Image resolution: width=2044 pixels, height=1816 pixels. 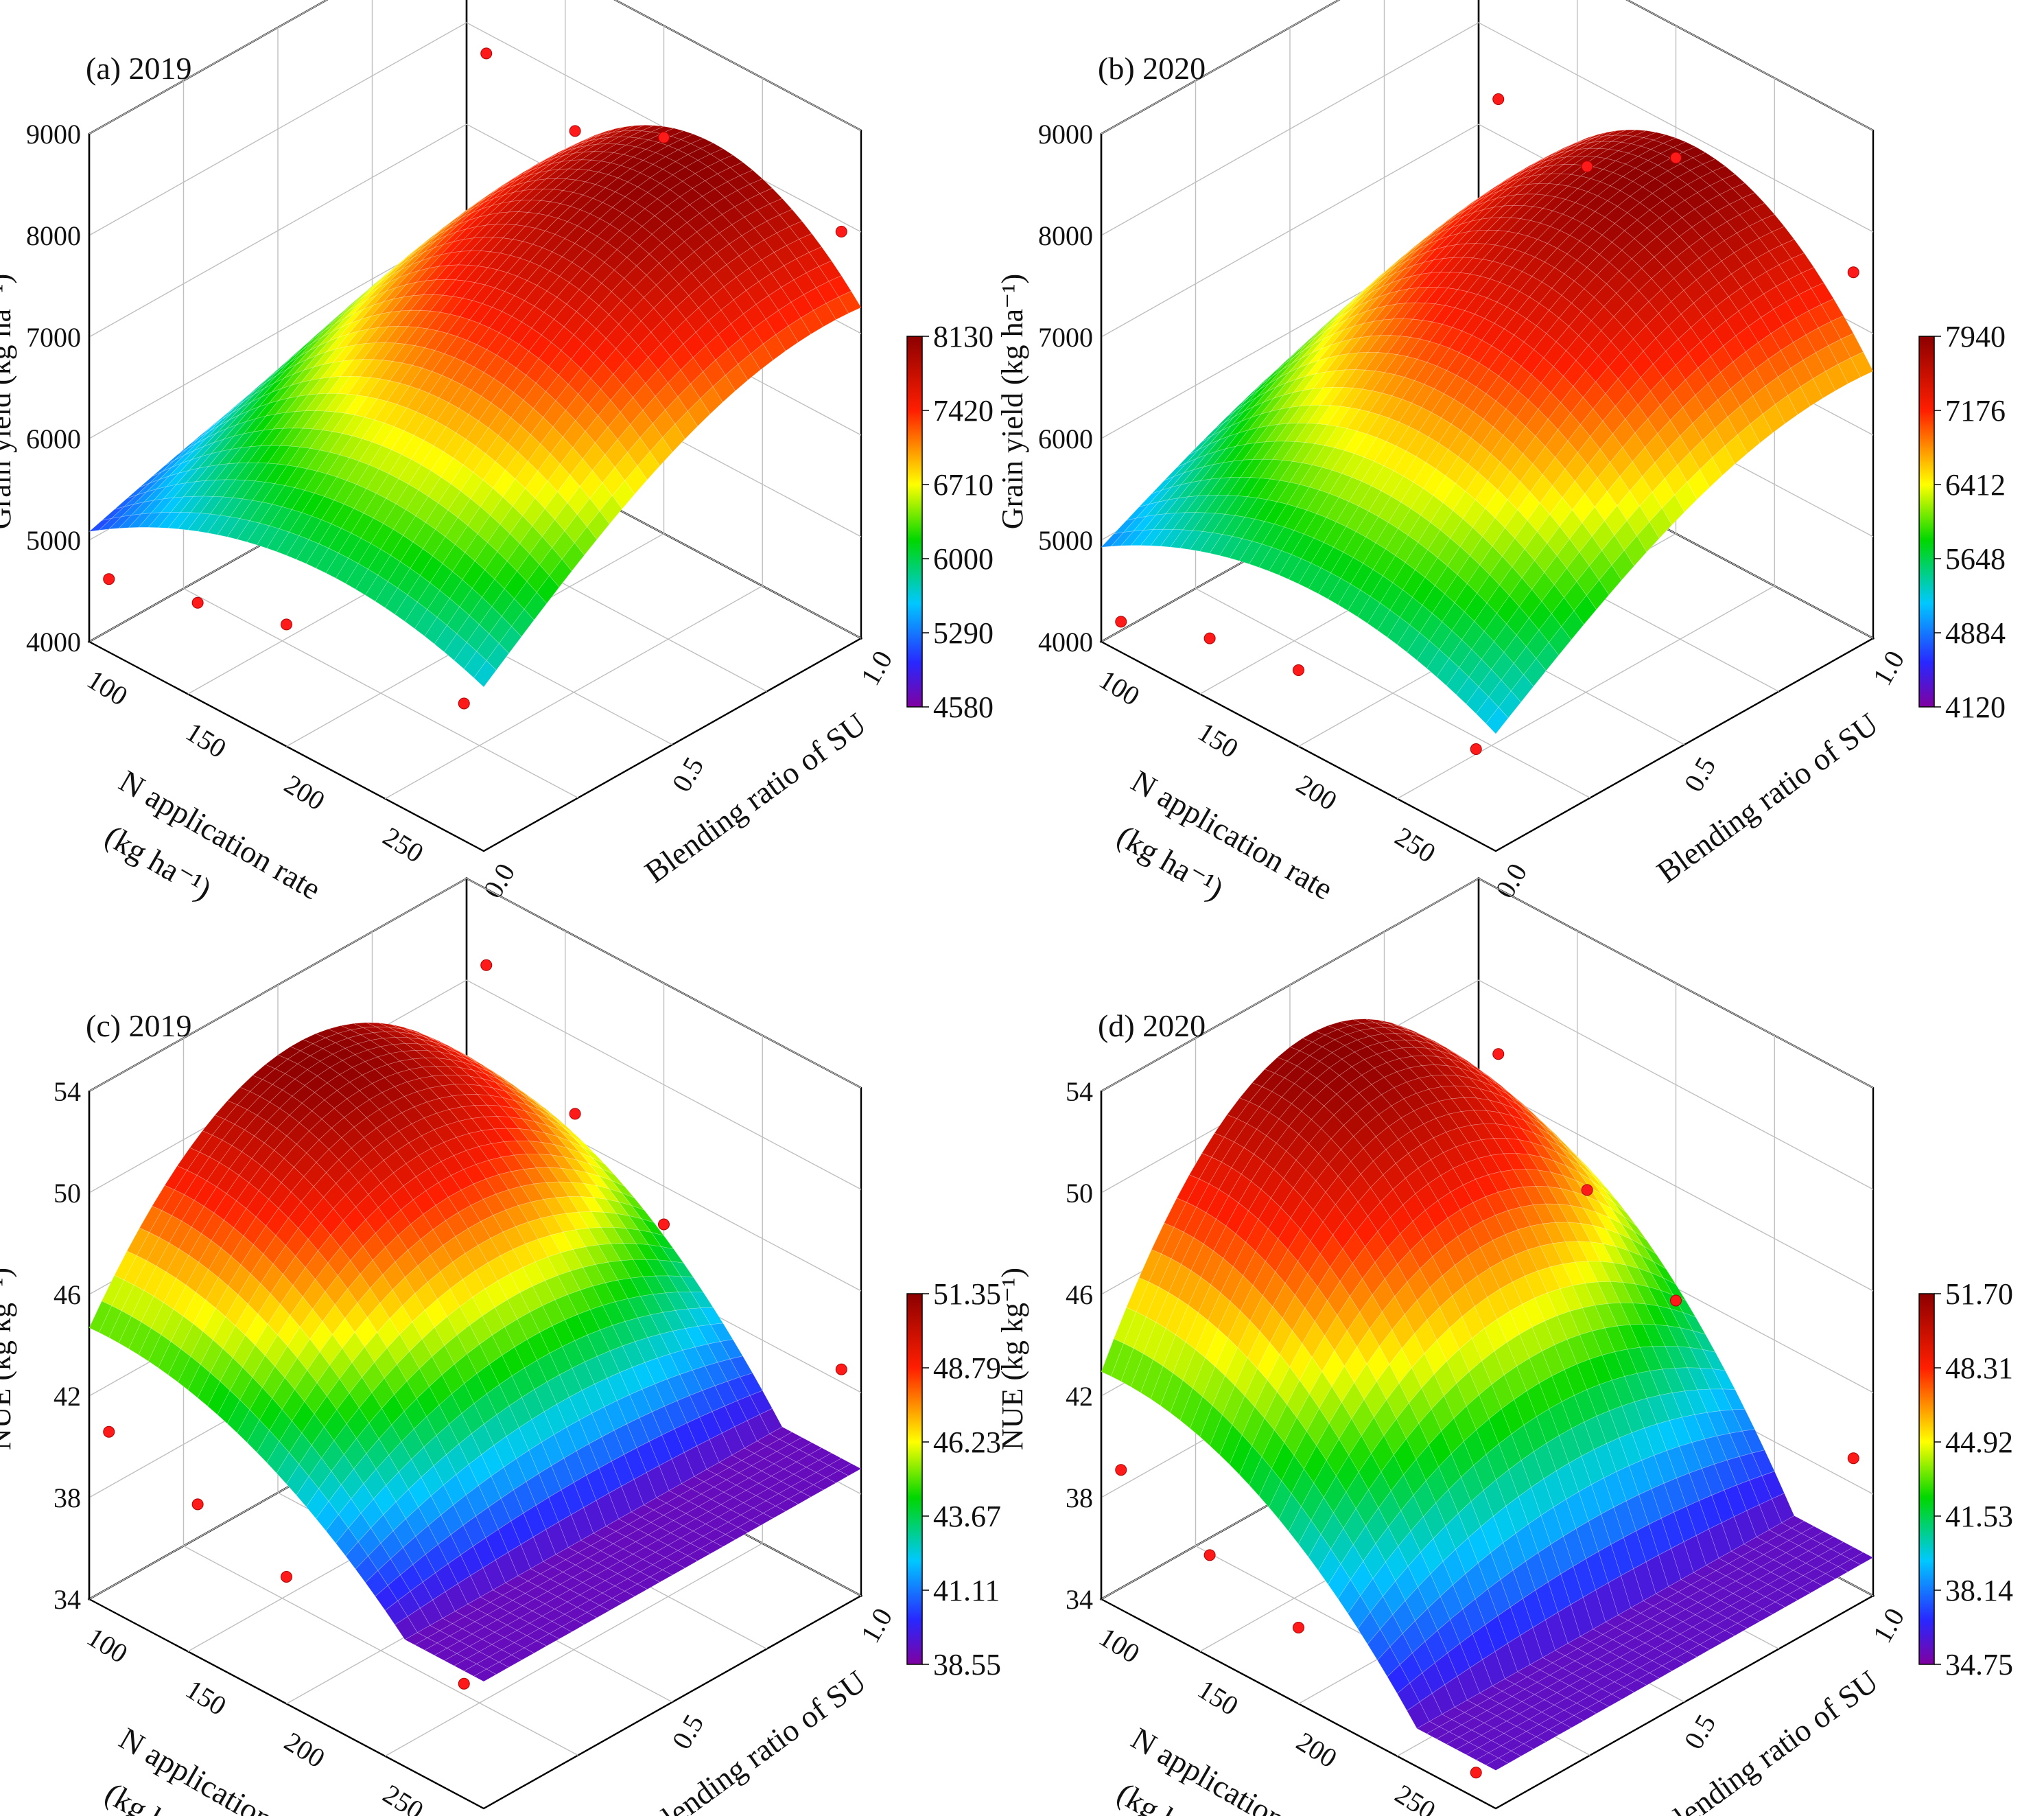 What do you see at coordinates (1975, 411) in the screenshot?
I see `colorbar-tick-label: 7176` at bounding box center [1975, 411].